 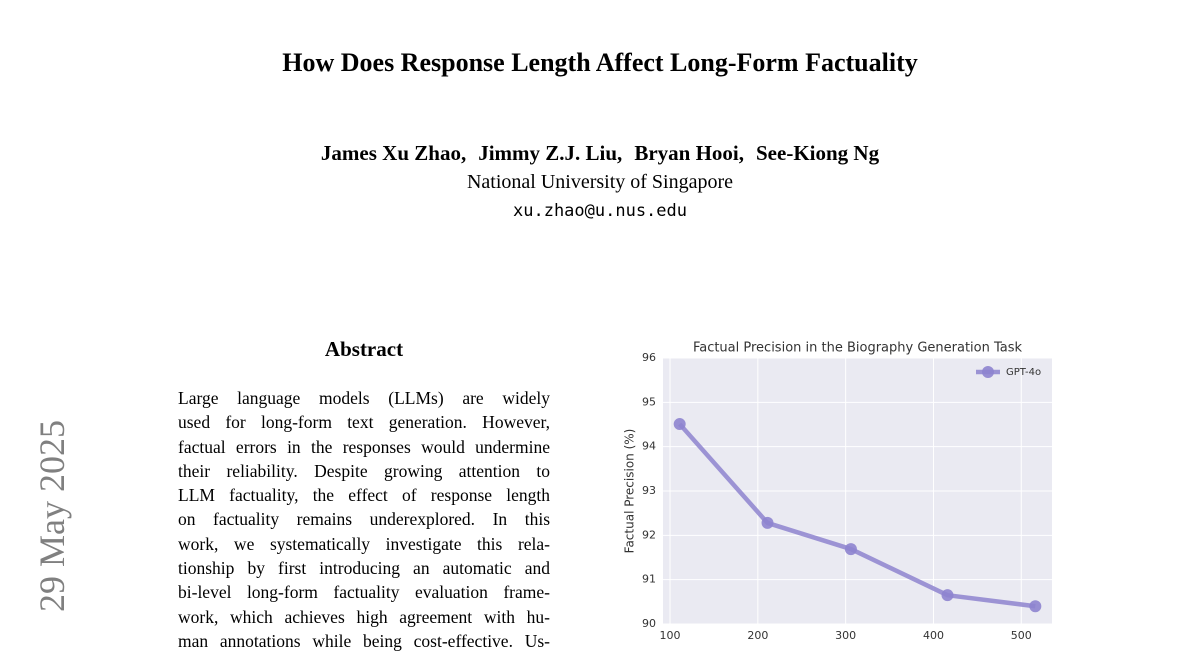 I want to click on author: See-Kiong Ng, so click(x=818, y=153).